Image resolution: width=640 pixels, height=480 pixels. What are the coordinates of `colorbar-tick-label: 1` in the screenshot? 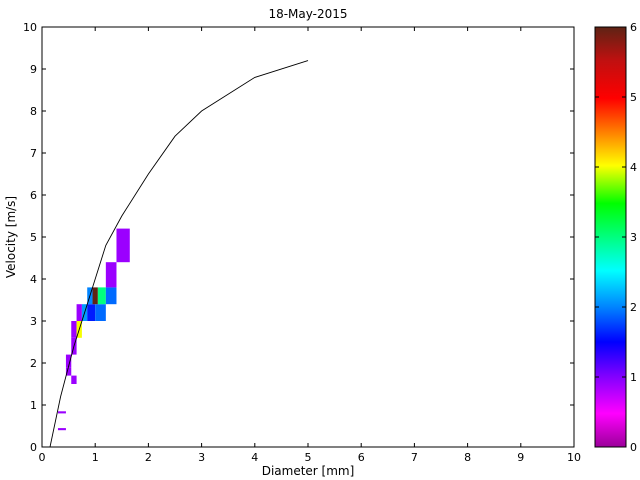 It's located at (633, 377).